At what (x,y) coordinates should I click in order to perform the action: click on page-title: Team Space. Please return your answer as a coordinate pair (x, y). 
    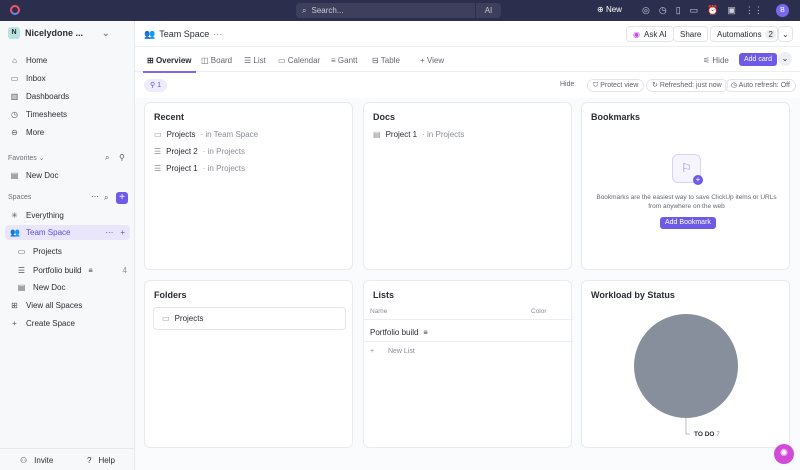
    Looking at the image, I should click on (184, 34).